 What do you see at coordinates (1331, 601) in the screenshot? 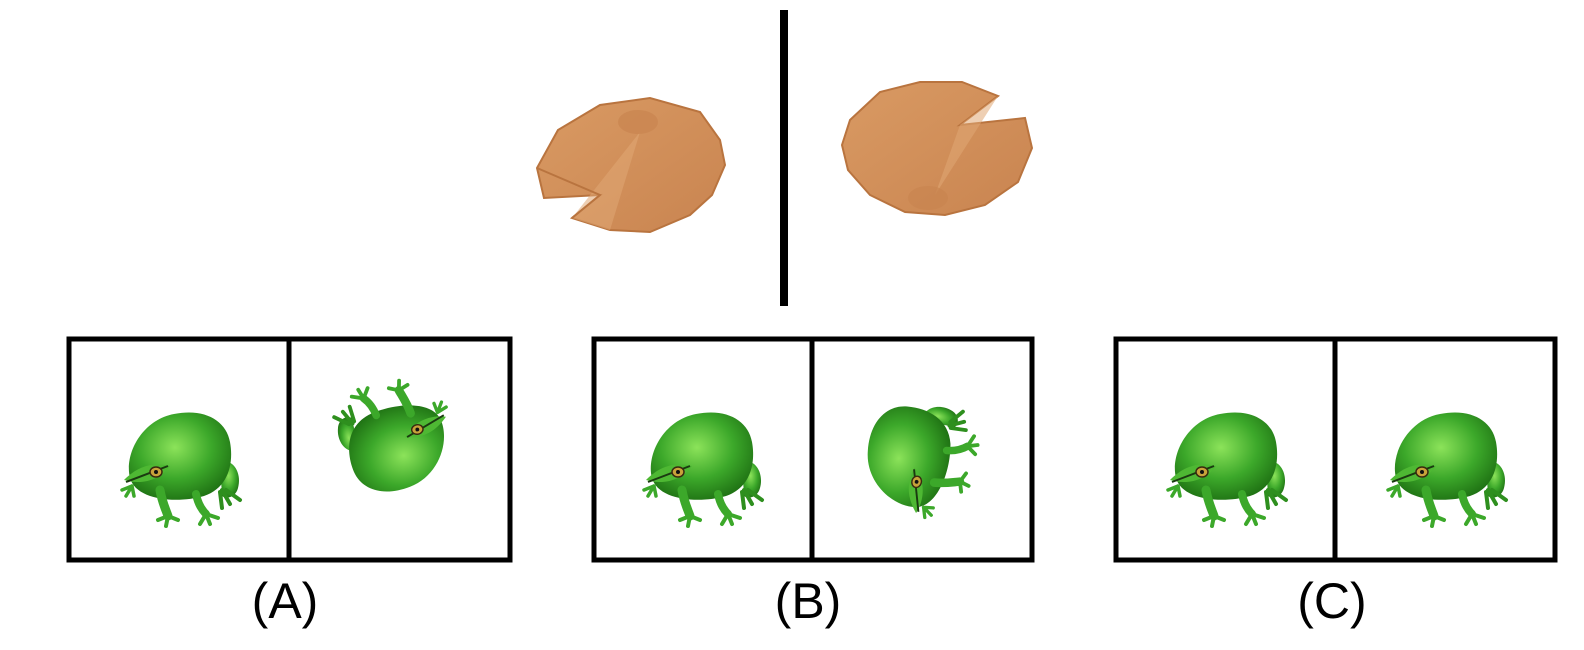
I see `option-c-label: (C)` at bounding box center [1331, 601].